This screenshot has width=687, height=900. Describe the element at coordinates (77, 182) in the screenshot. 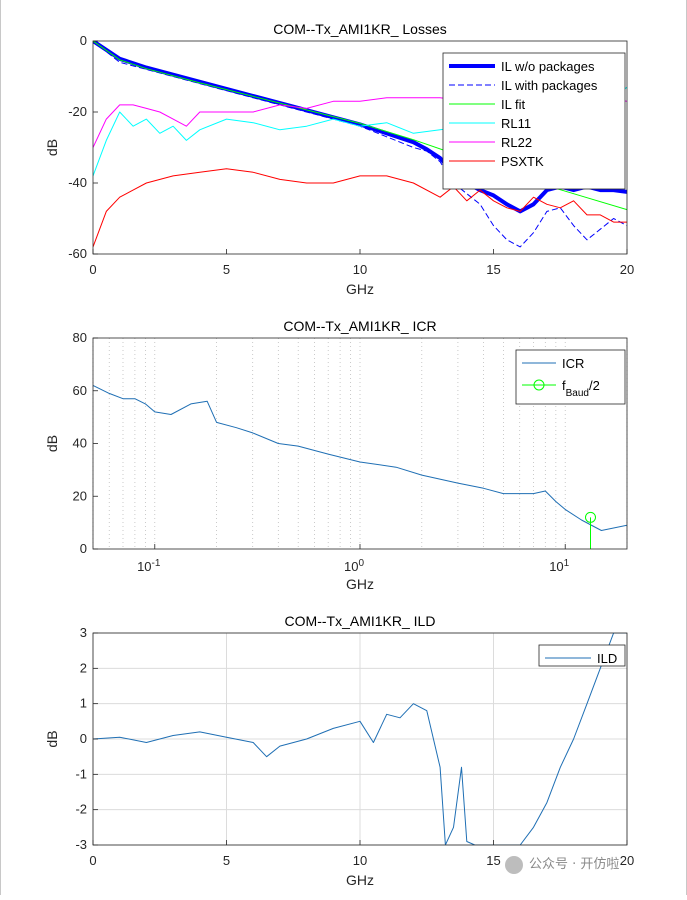

I see `y-tick-label: -40` at that location.